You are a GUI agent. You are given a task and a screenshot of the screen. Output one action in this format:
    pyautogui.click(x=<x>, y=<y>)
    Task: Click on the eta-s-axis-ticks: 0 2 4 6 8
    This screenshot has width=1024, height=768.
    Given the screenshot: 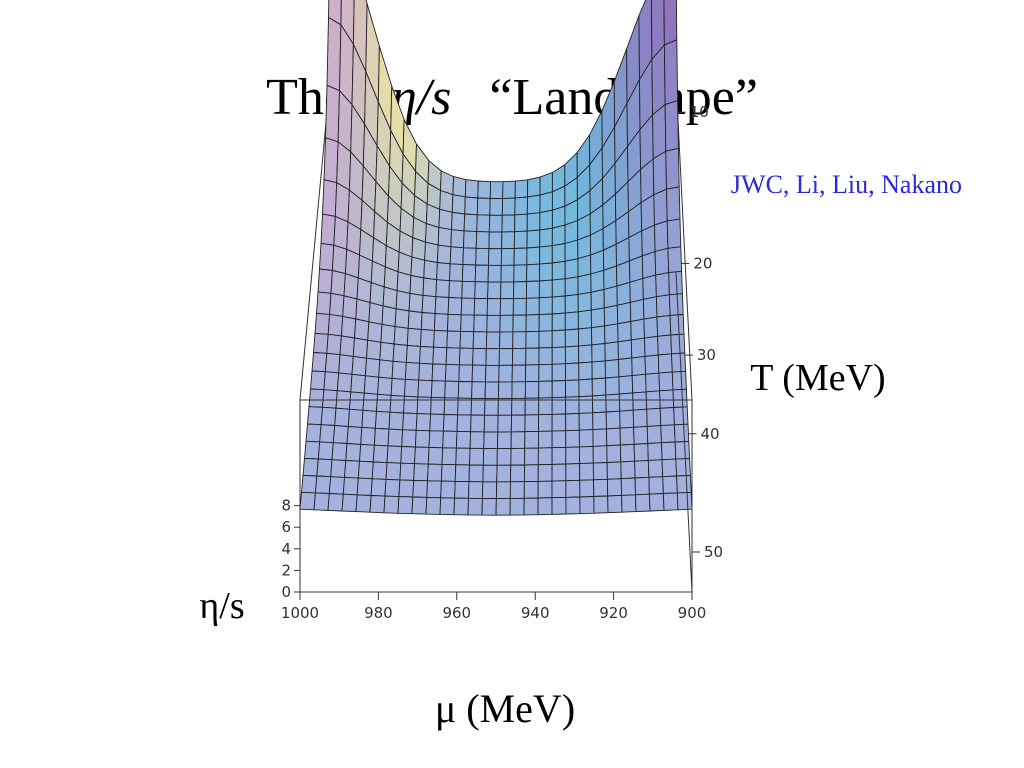 What is the action you would take?
    pyautogui.click(x=290, y=549)
    